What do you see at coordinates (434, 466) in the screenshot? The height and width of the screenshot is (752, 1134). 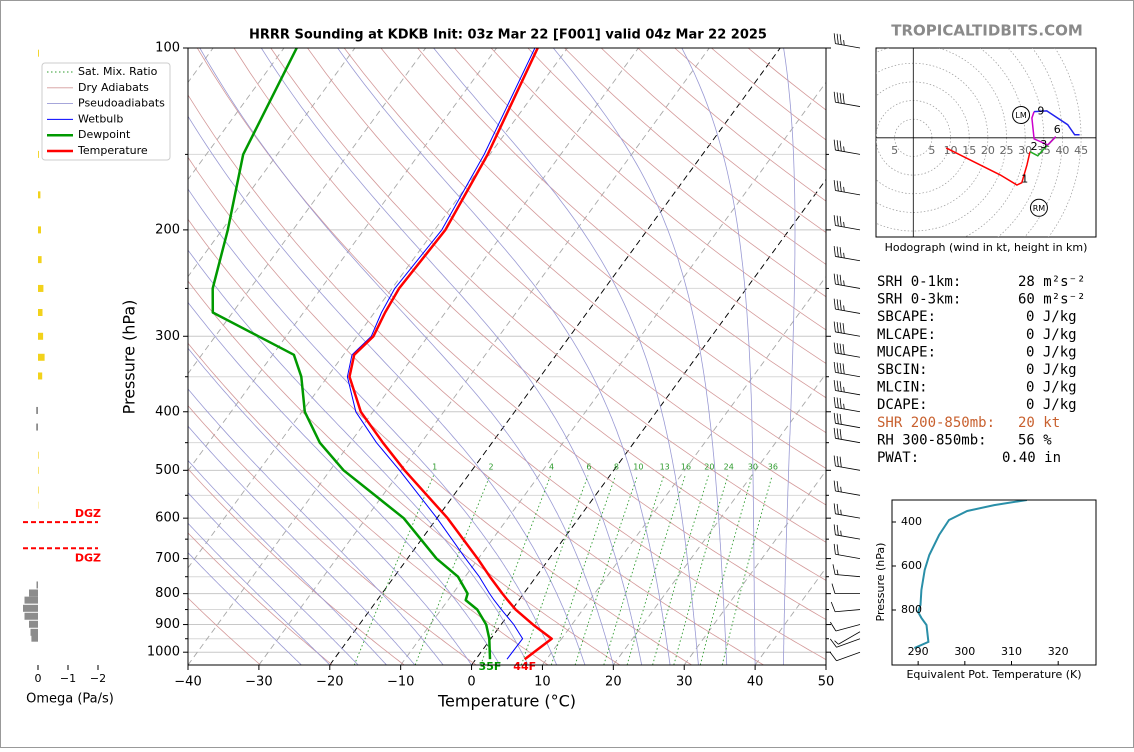 I see `mixing-ratio-label: 1` at bounding box center [434, 466].